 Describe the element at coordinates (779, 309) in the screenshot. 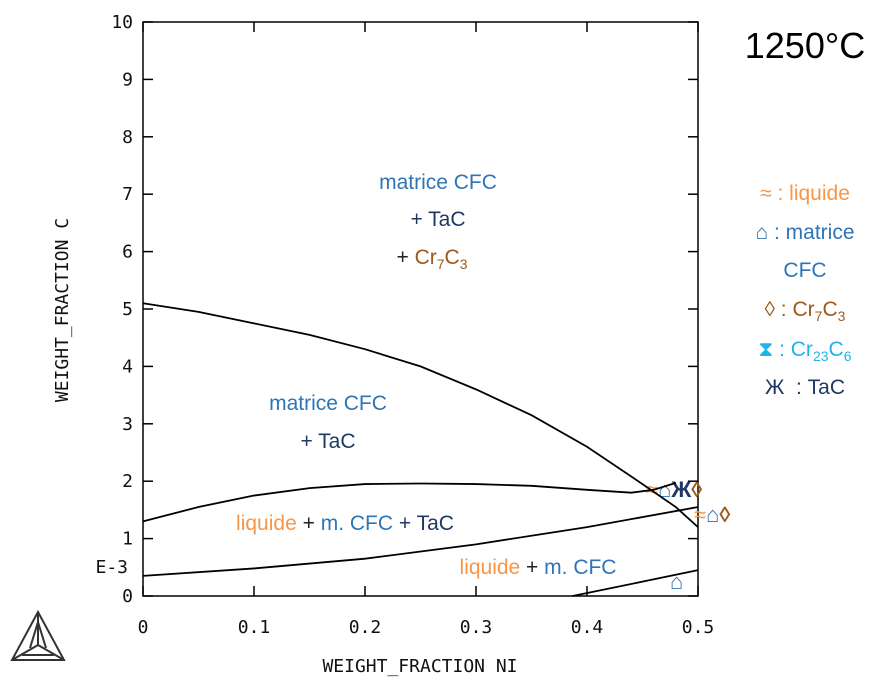

I see `legend-text: ◊ :` at that location.